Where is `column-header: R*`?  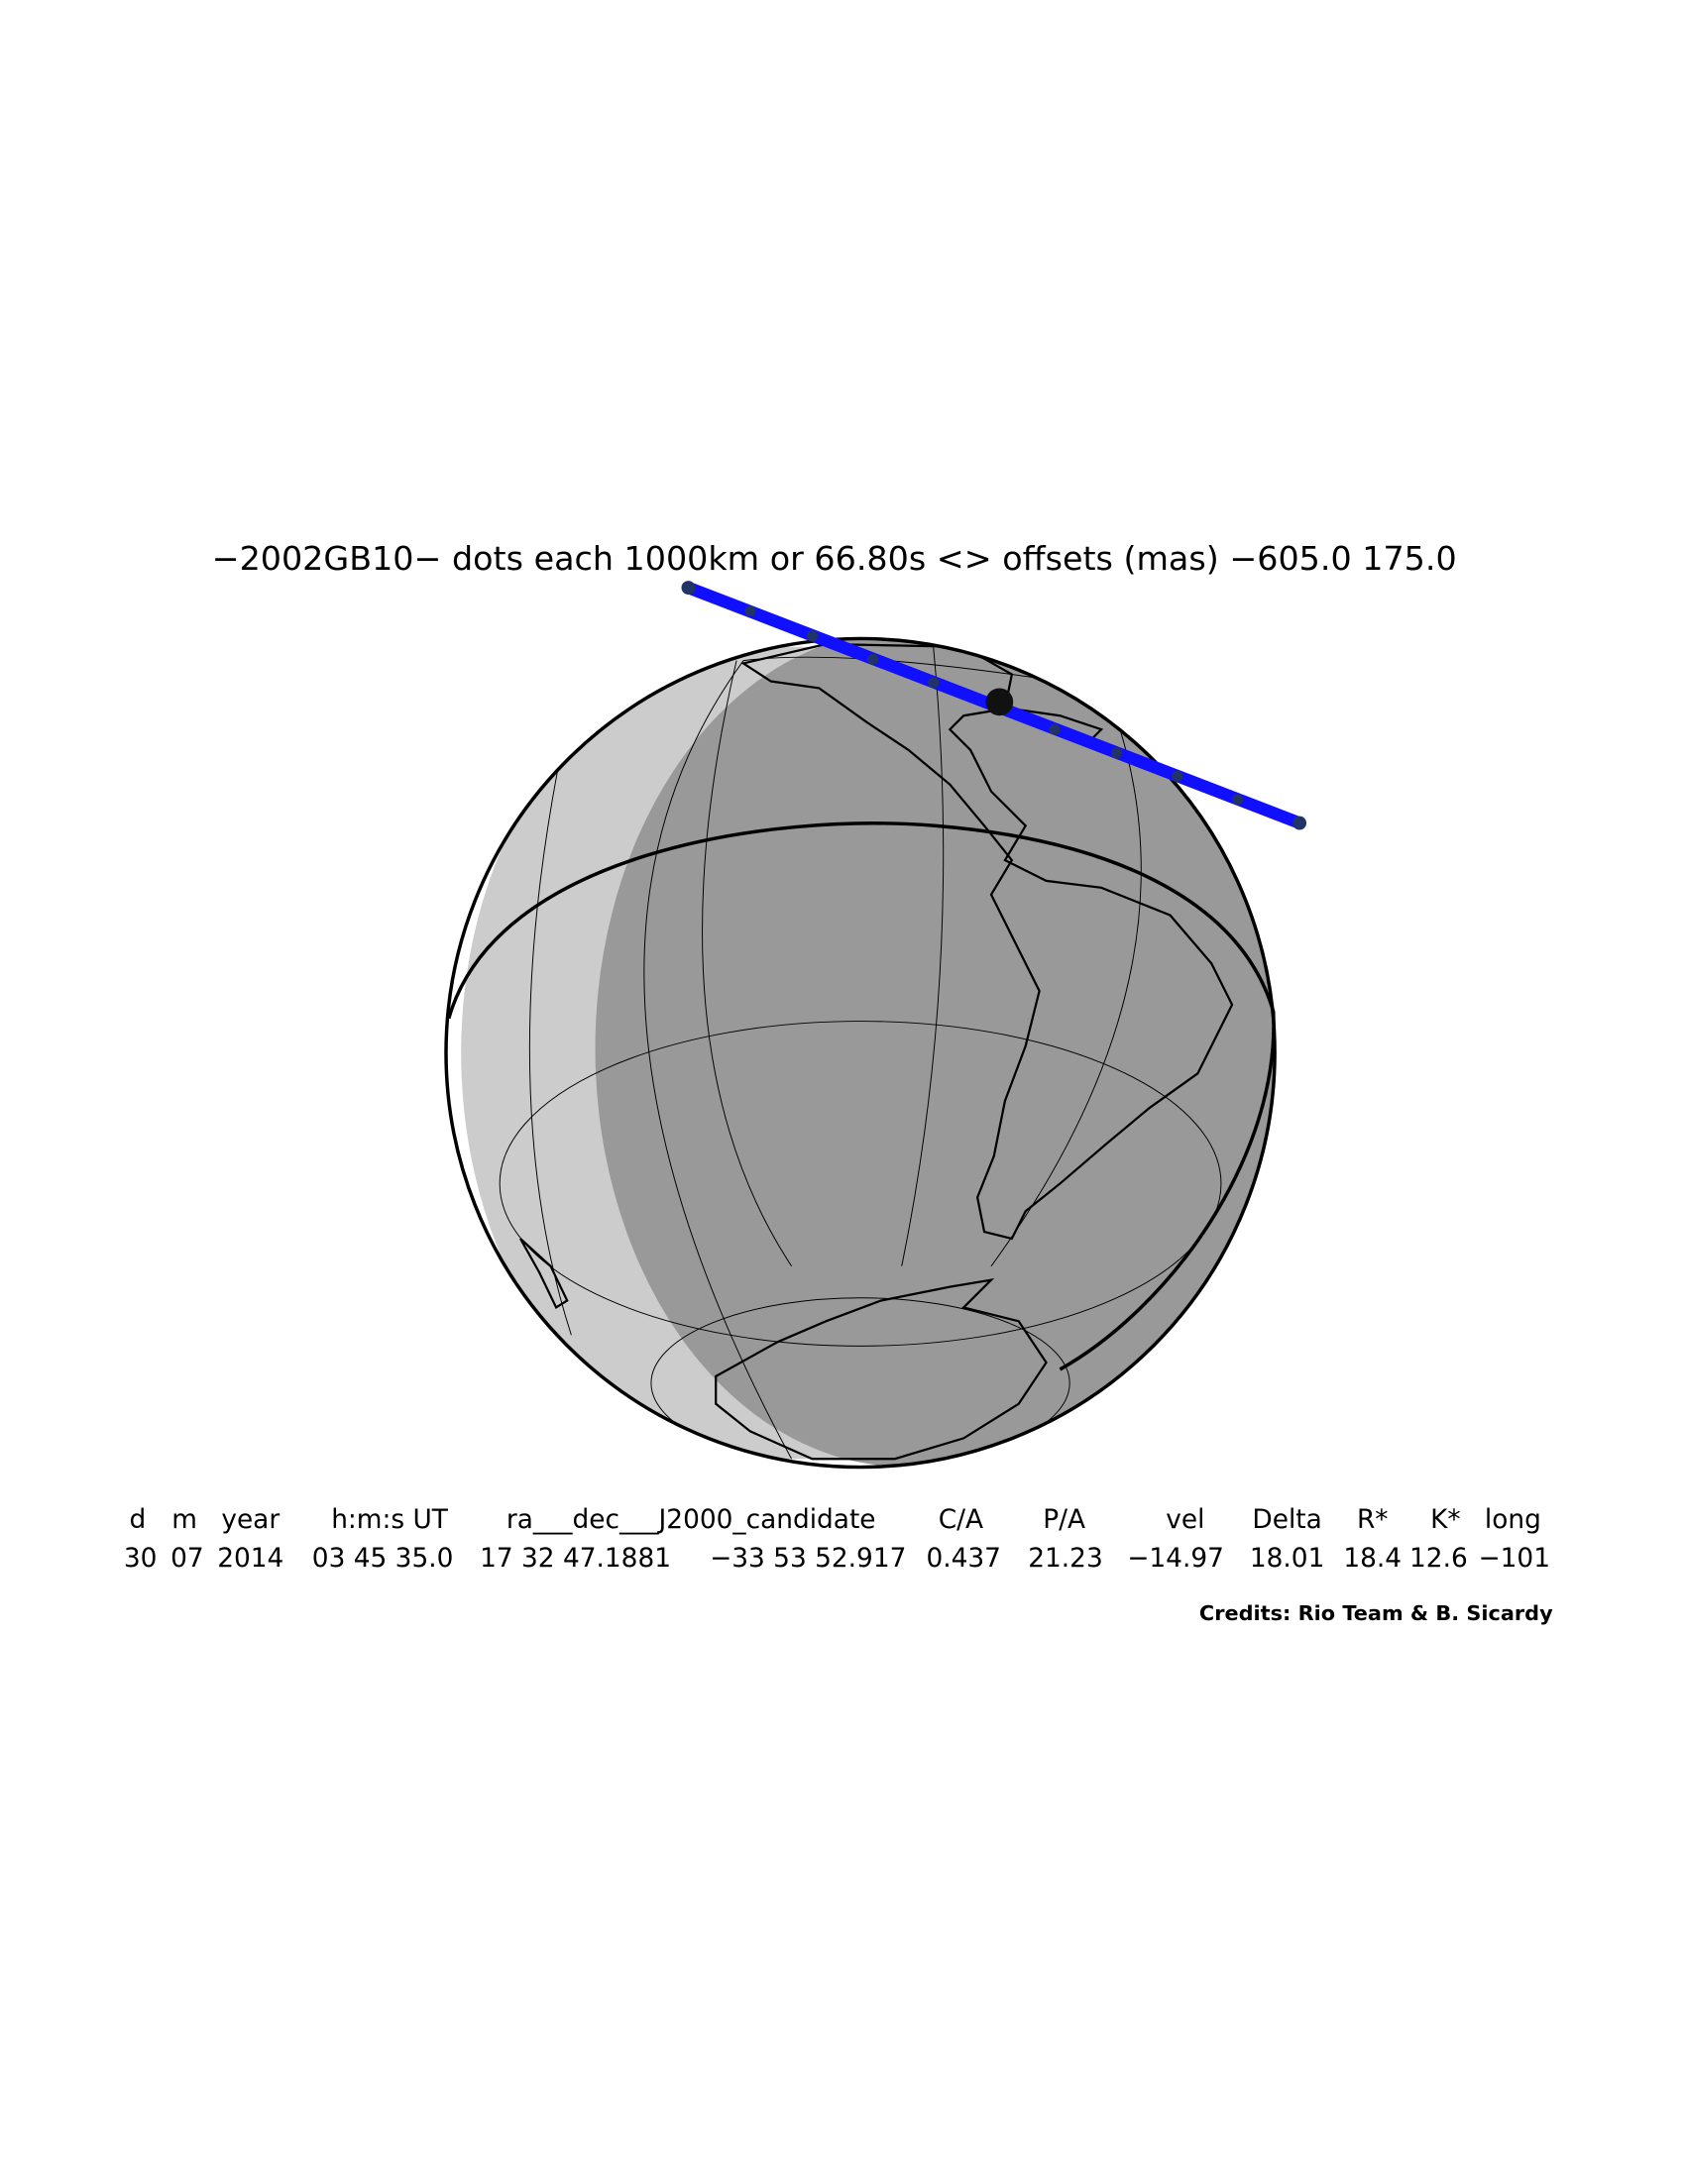
column-header: R* is located at coordinates (1373, 1520).